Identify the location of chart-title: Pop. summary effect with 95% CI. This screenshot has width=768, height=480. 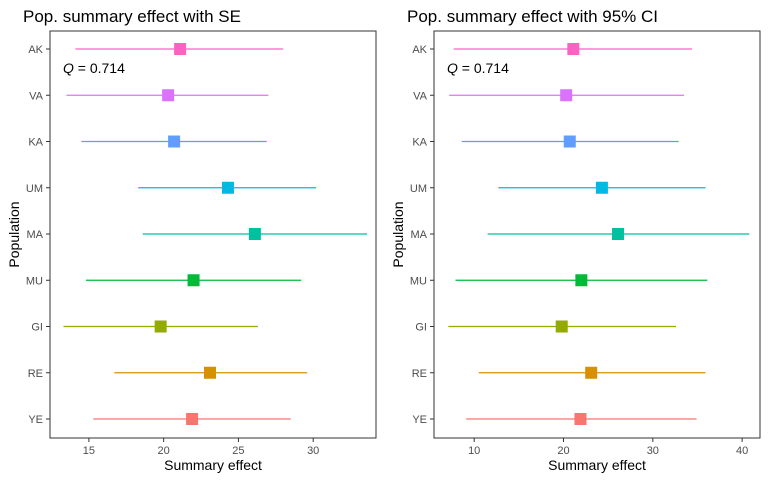
(532, 16).